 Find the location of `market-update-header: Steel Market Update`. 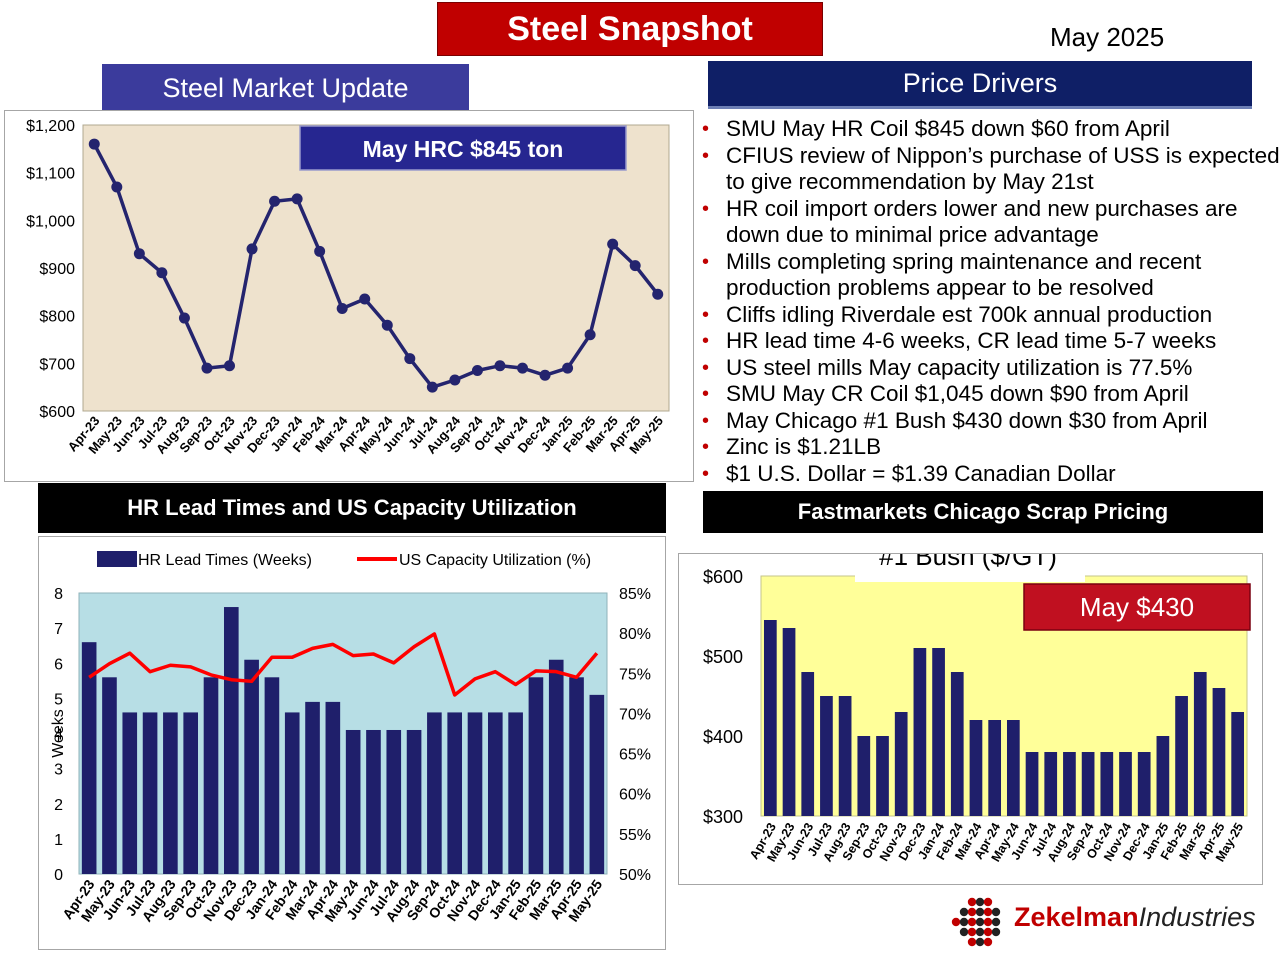

market-update-header: Steel Market Update is located at coordinates (285, 88).